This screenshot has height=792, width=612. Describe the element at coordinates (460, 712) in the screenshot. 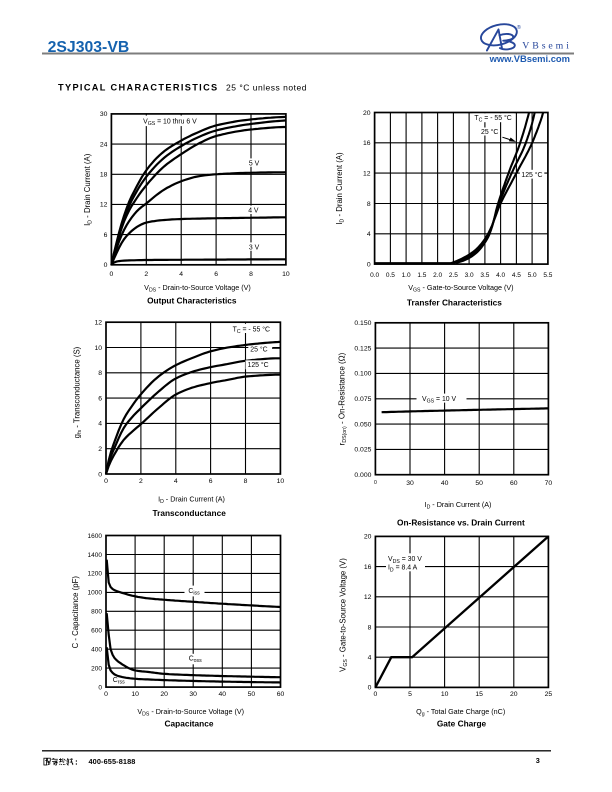

I see `svg-text: Qg​ - Total Gate Charge (nC)` at that location.